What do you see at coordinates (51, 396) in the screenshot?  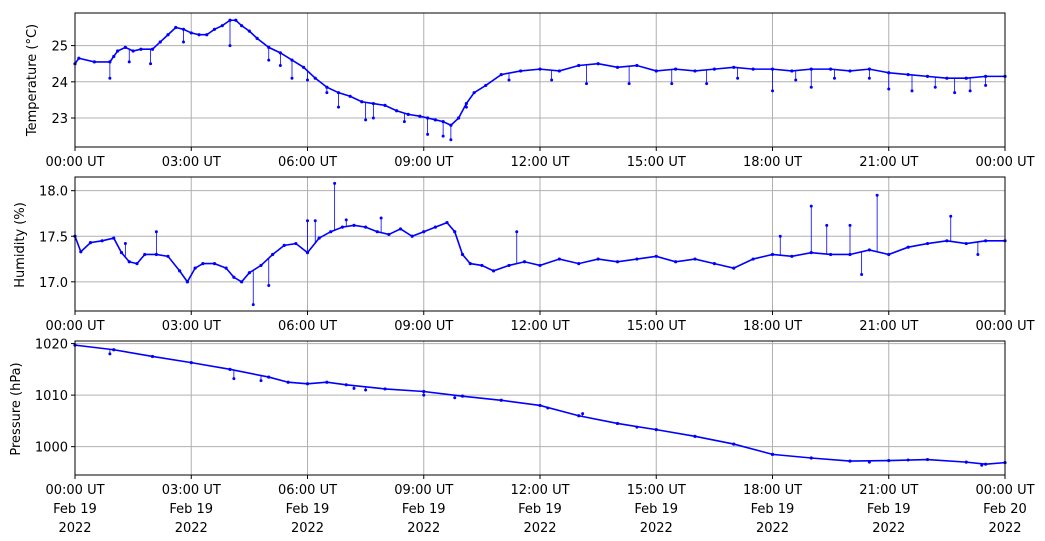 I see `y-tick-label: 1010` at bounding box center [51, 396].